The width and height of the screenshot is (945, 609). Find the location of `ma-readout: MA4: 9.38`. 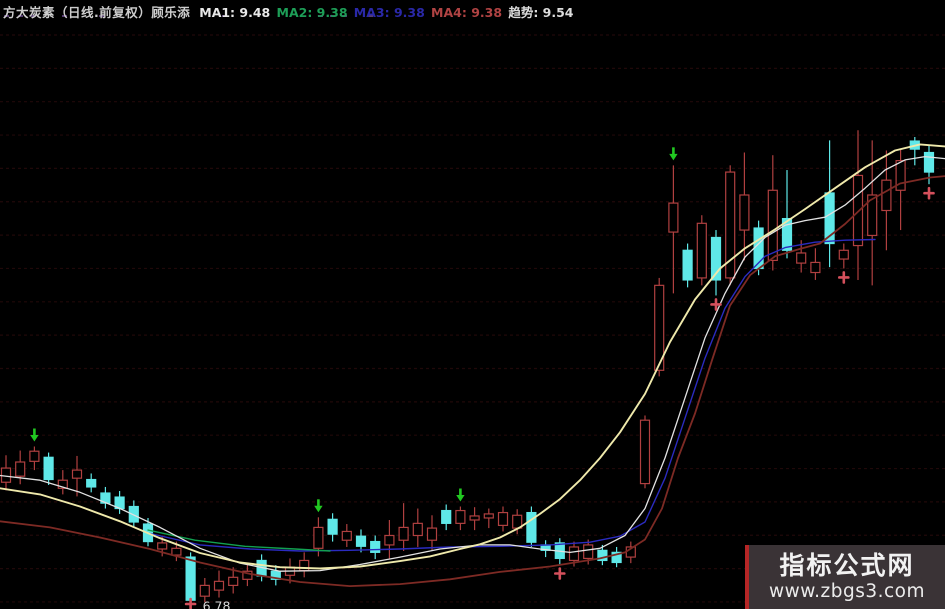

ma-readout: MA4: 9.38 is located at coordinates (470, 12).